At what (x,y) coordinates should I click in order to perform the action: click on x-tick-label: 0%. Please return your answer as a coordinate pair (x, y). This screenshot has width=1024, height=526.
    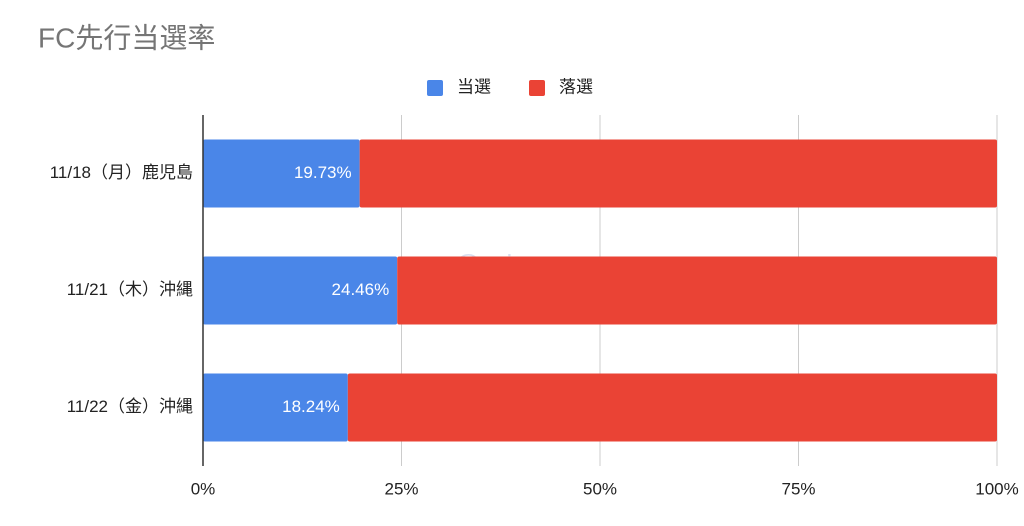
    Looking at the image, I should click on (203, 488).